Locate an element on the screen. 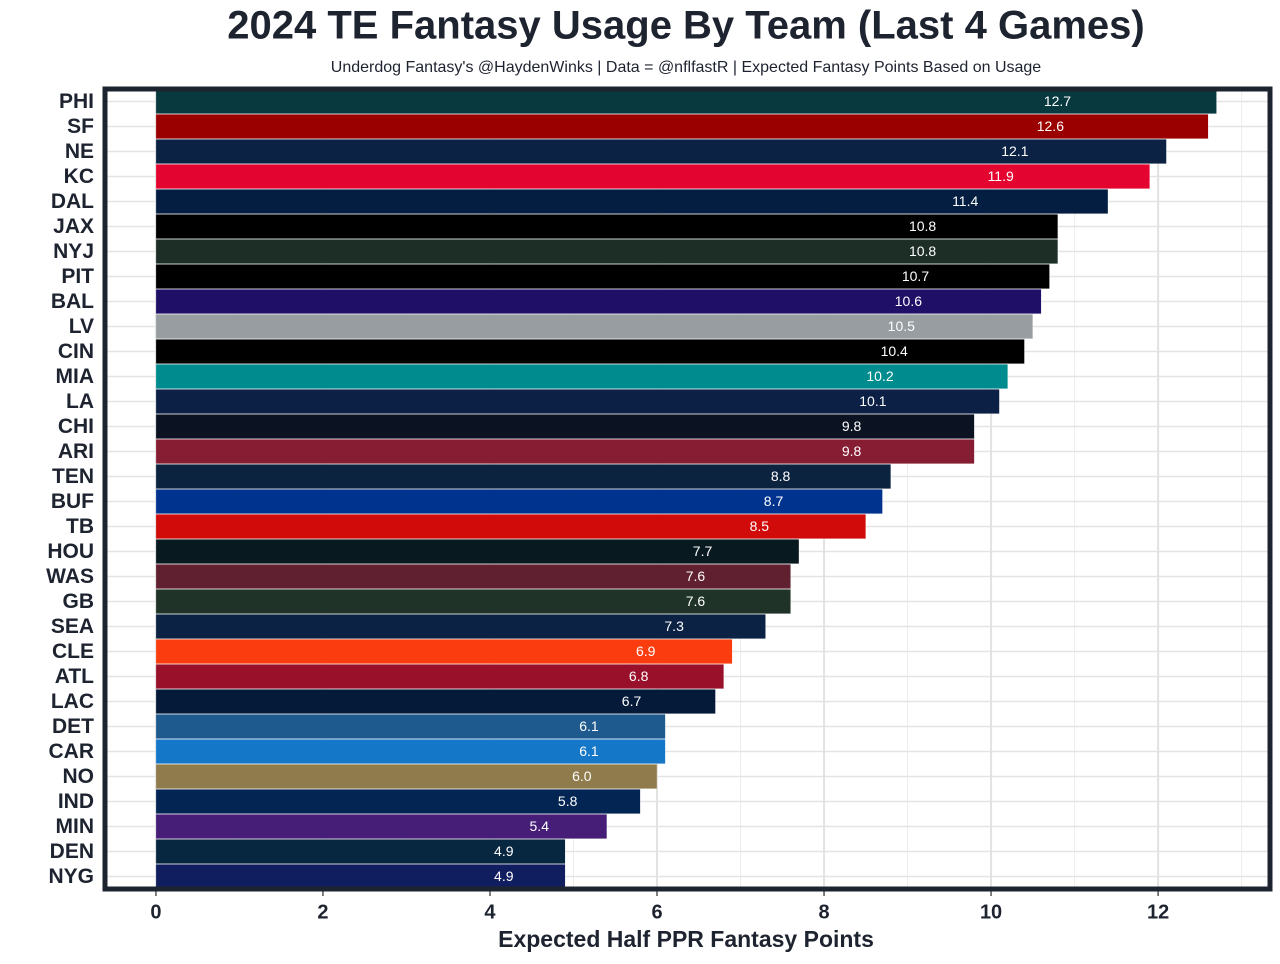 This screenshot has width=1280, height=964. value-label: 8.8 is located at coordinates (781, 476).